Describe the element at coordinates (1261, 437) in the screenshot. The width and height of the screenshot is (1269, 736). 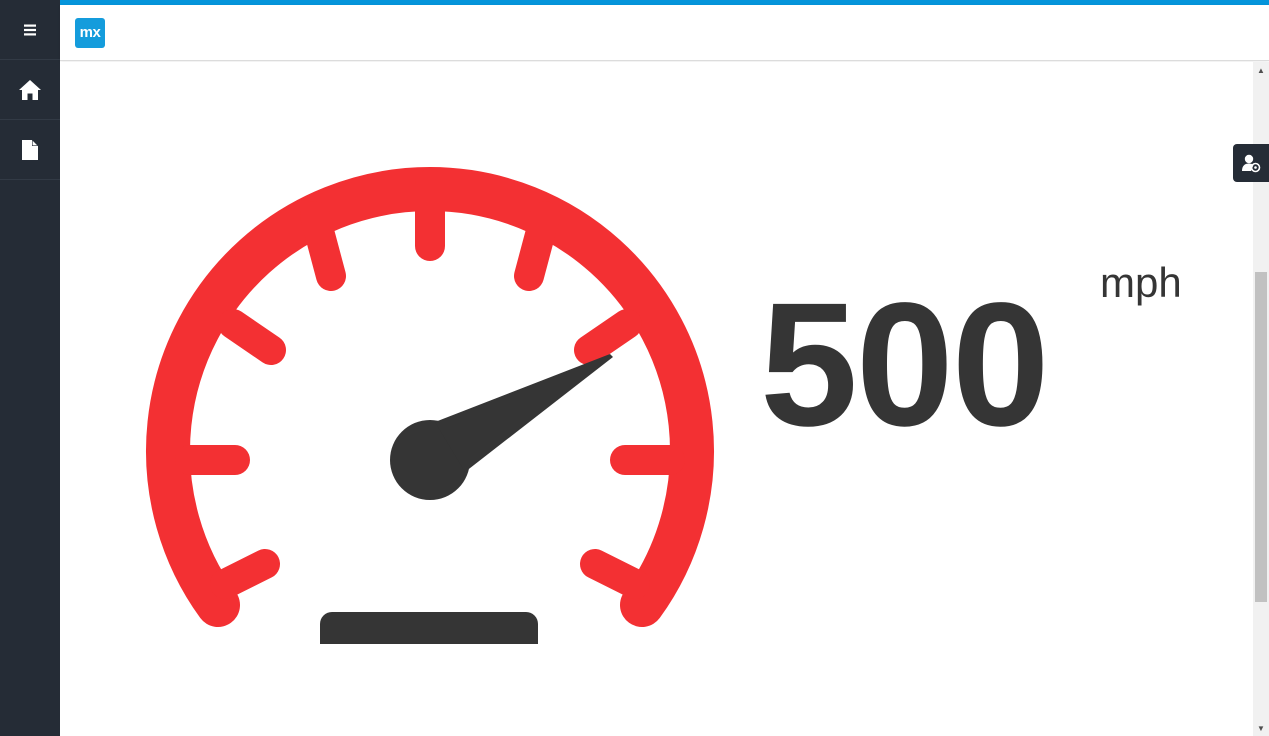
I see `scrollbar-thumb` at that location.